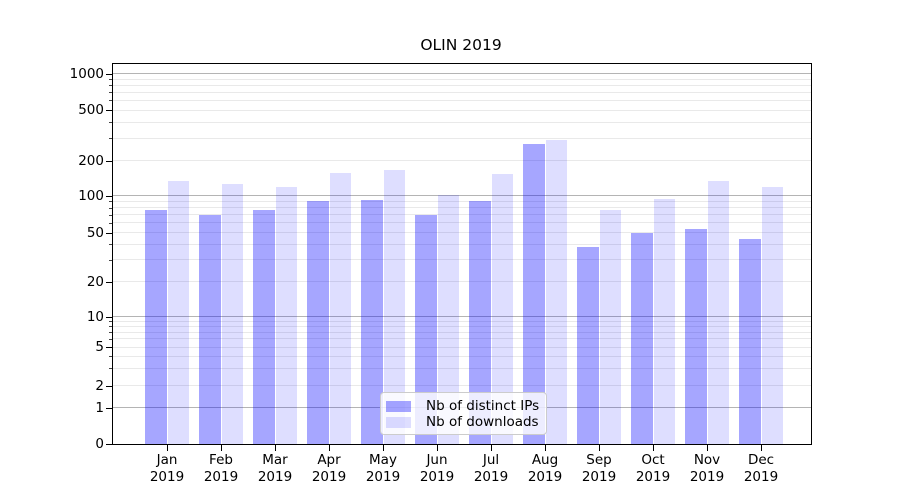  Describe the element at coordinates (718, 312) in the screenshot. I see `bar-nb-of-downloads-nov` at that location.